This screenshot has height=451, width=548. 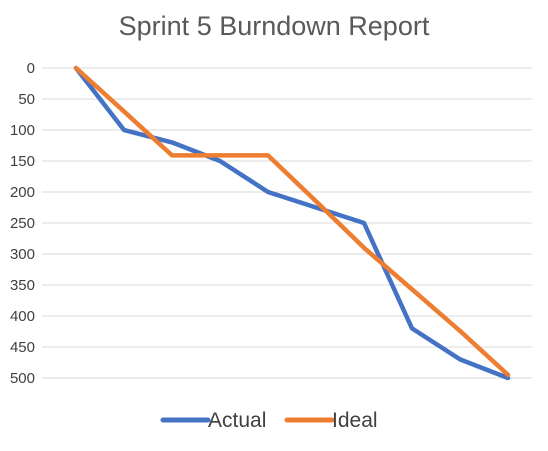 I want to click on y-tick-label: 250, so click(x=22, y=223).